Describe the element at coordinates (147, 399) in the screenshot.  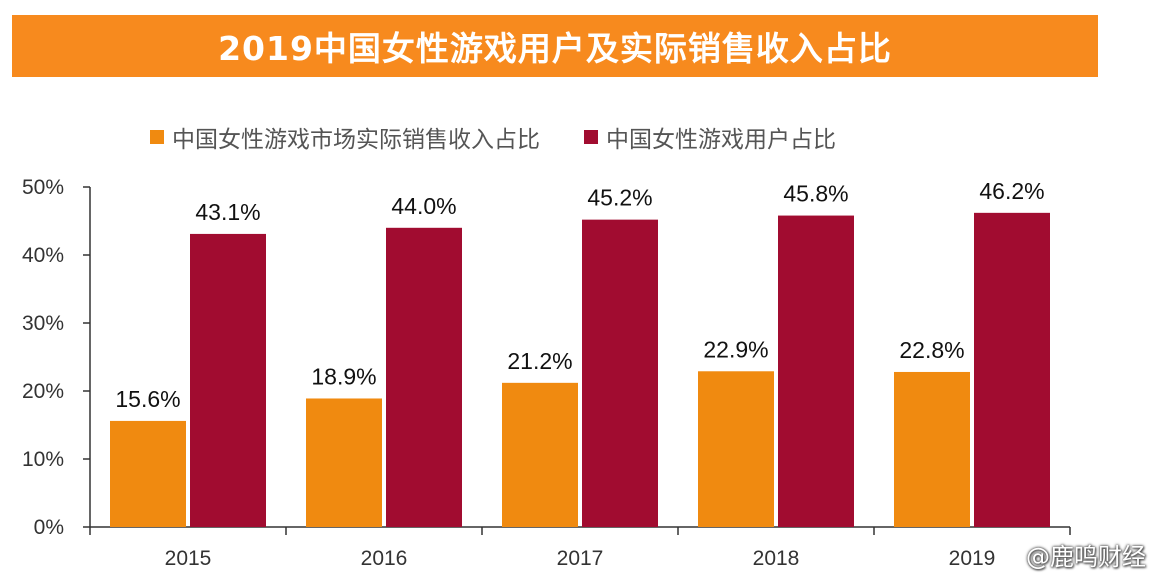
I see `data-label-revenue: 15.6%` at that location.